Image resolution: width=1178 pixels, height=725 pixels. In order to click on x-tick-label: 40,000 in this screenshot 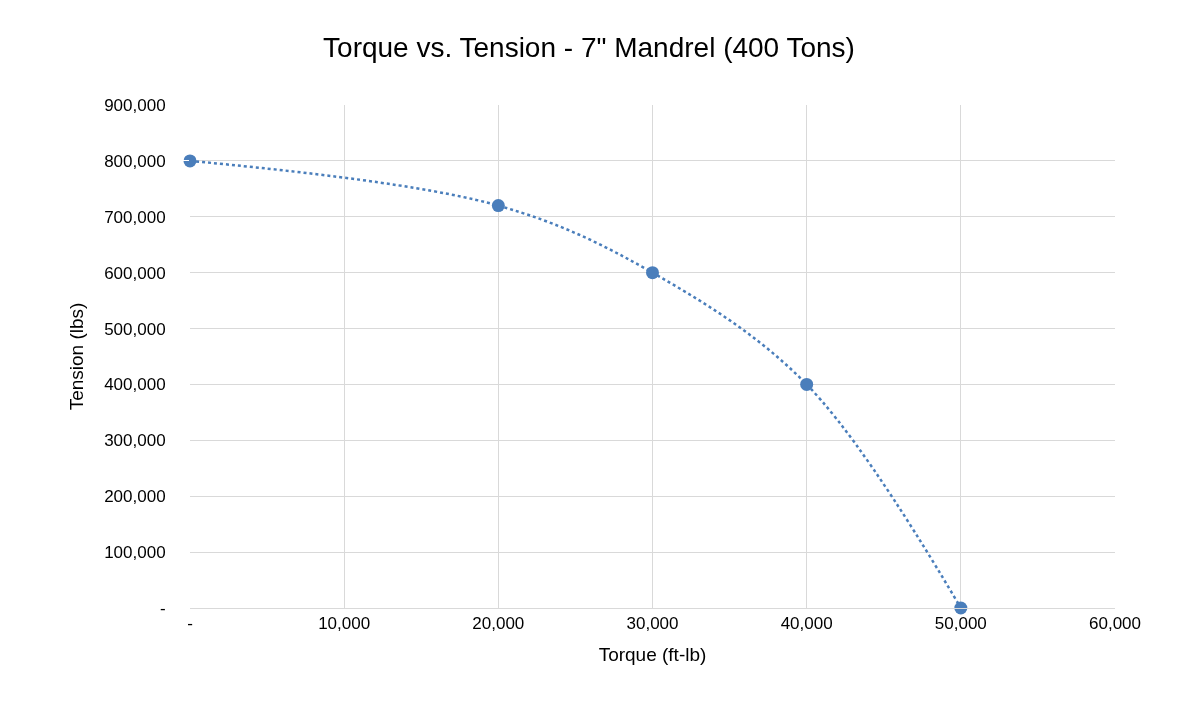, I will do `click(806, 624)`.